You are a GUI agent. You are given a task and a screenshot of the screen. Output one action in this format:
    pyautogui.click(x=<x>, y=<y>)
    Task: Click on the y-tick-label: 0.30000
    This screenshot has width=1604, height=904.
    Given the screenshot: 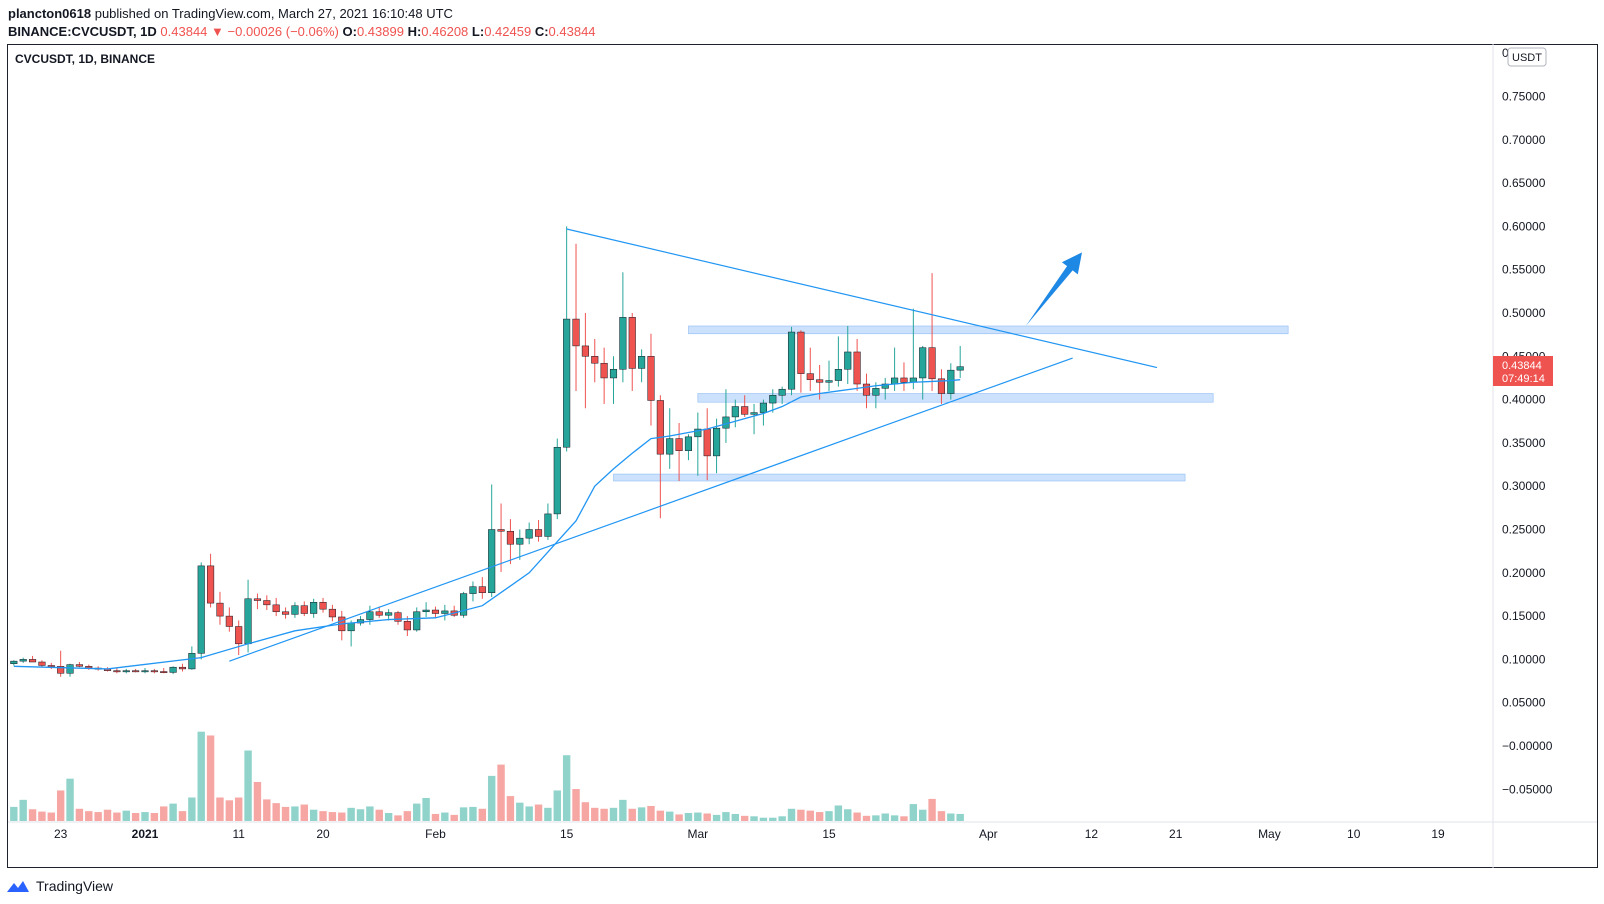 What is the action you would take?
    pyautogui.click(x=1524, y=486)
    